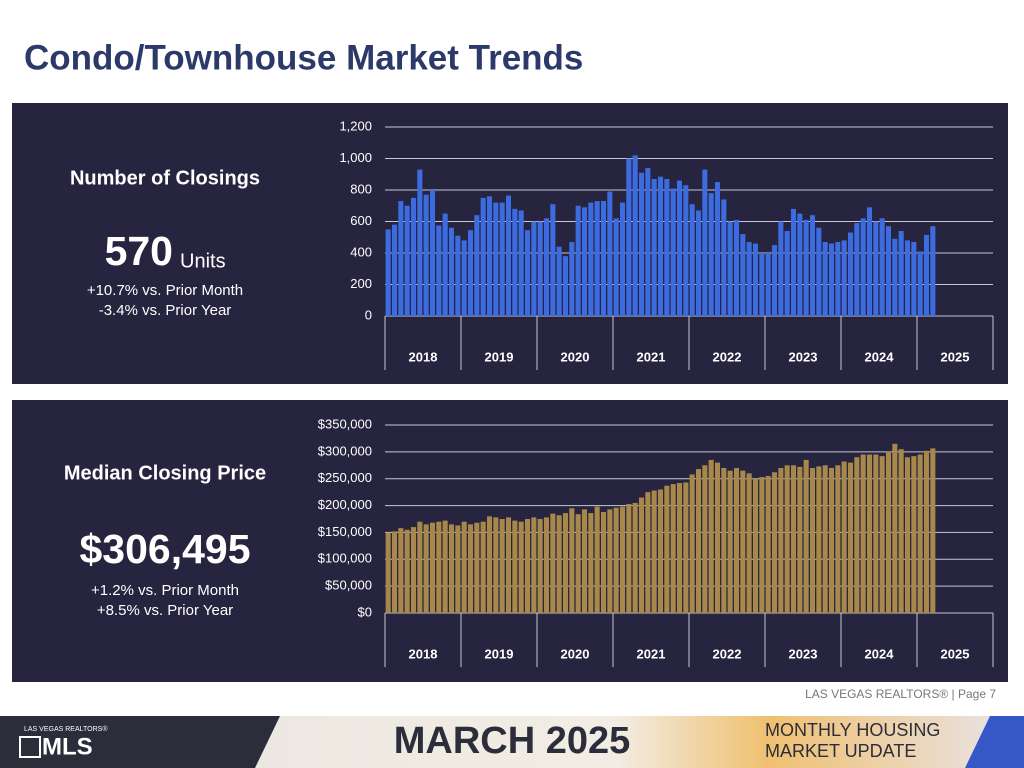 The width and height of the screenshot is (1024, 768). What do you see at coordinates (165, 473) in the screenshot?
I see `stat-title: Median Closing Price` at bounding box center [165, 473].